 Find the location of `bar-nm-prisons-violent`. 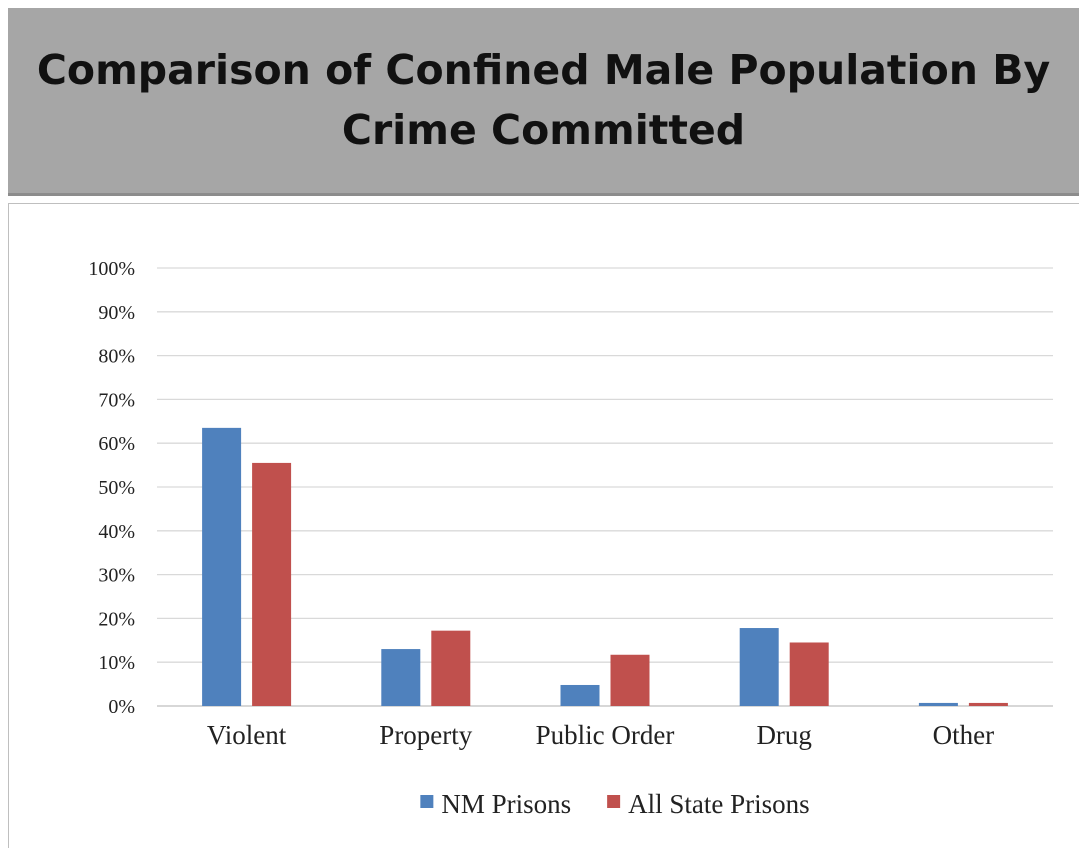

bar-nm-prisons-violent is located at coordinates (222, 566).